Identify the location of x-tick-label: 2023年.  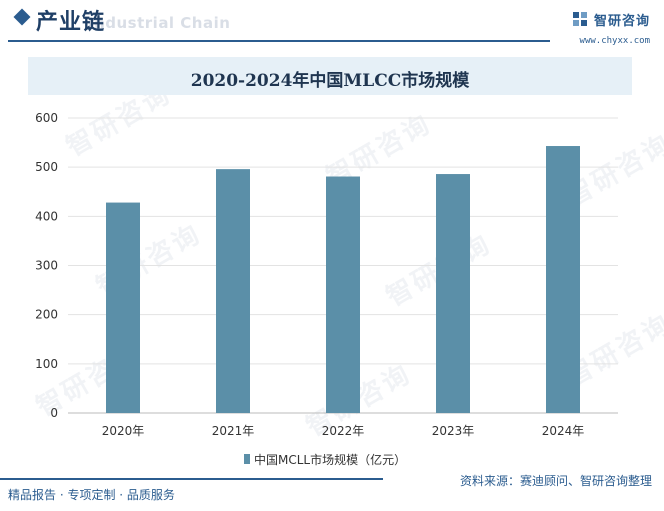
(453, 431).